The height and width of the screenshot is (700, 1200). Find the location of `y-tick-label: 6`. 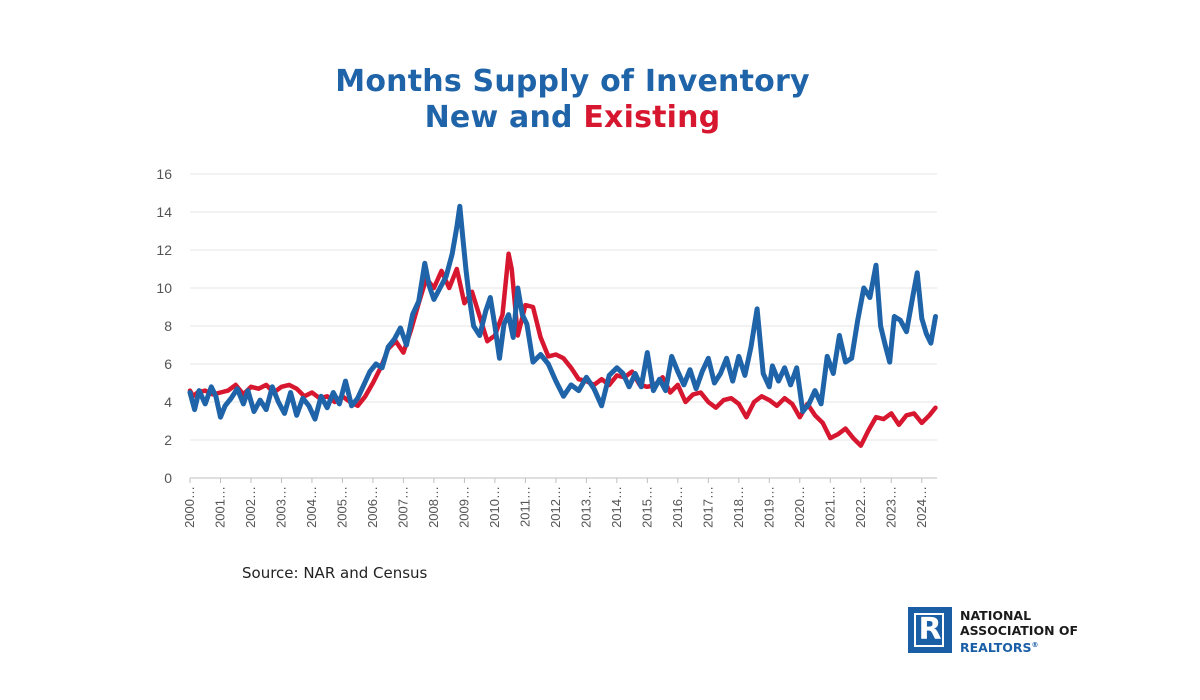

y-tick-label: 6 is located at coordinates (168, 364).